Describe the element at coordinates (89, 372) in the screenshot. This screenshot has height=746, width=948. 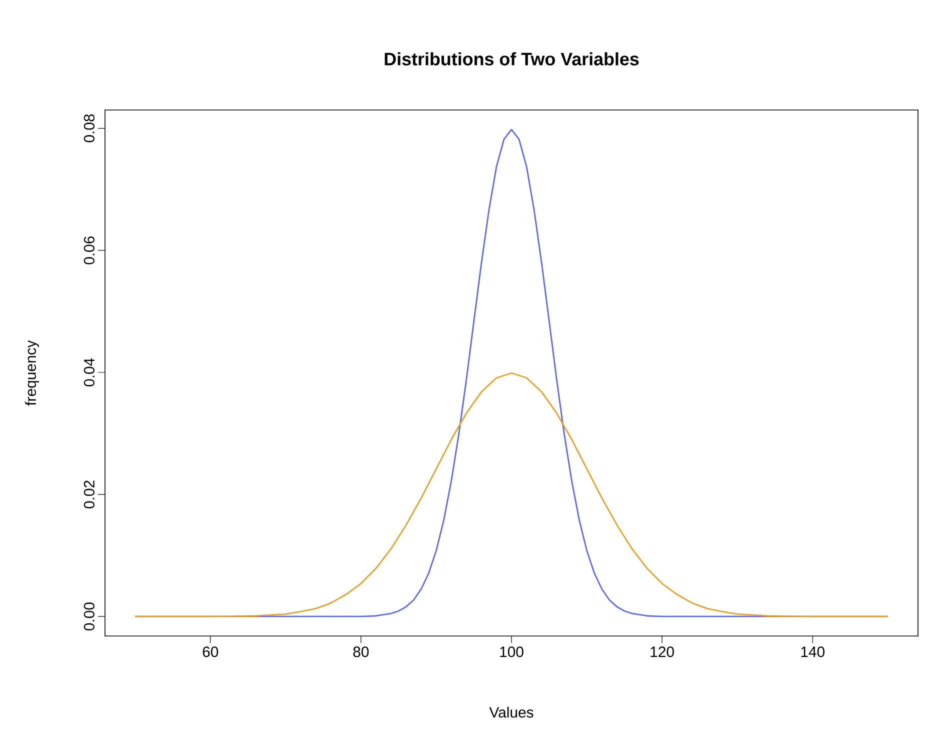
I see `y-tick-label: 0.04` at that location.